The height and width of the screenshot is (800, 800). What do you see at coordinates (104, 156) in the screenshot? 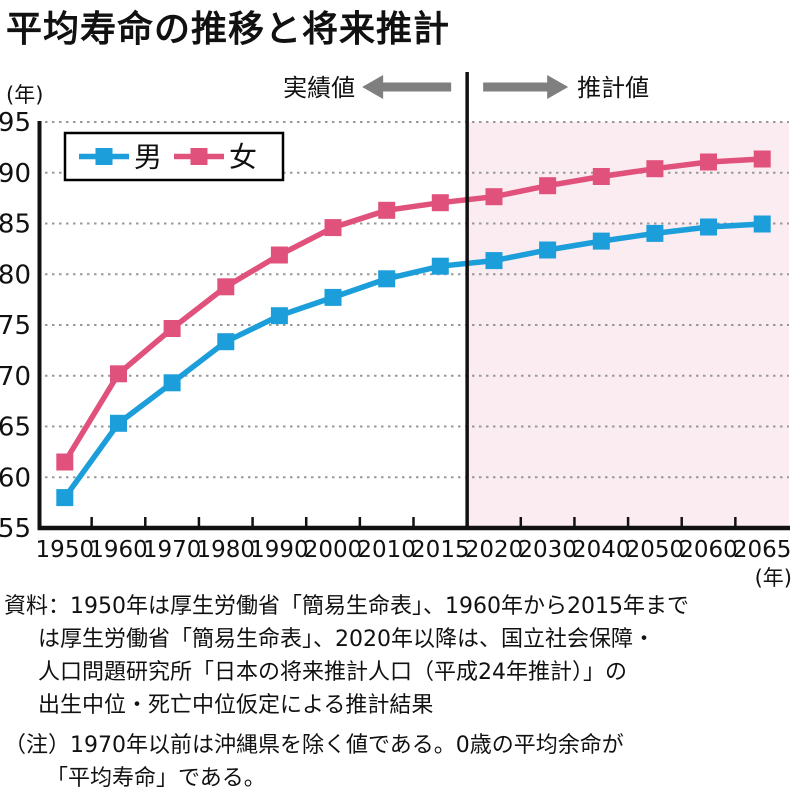
I see `legend-male-marker-icon` at bounding box center [104, 156].